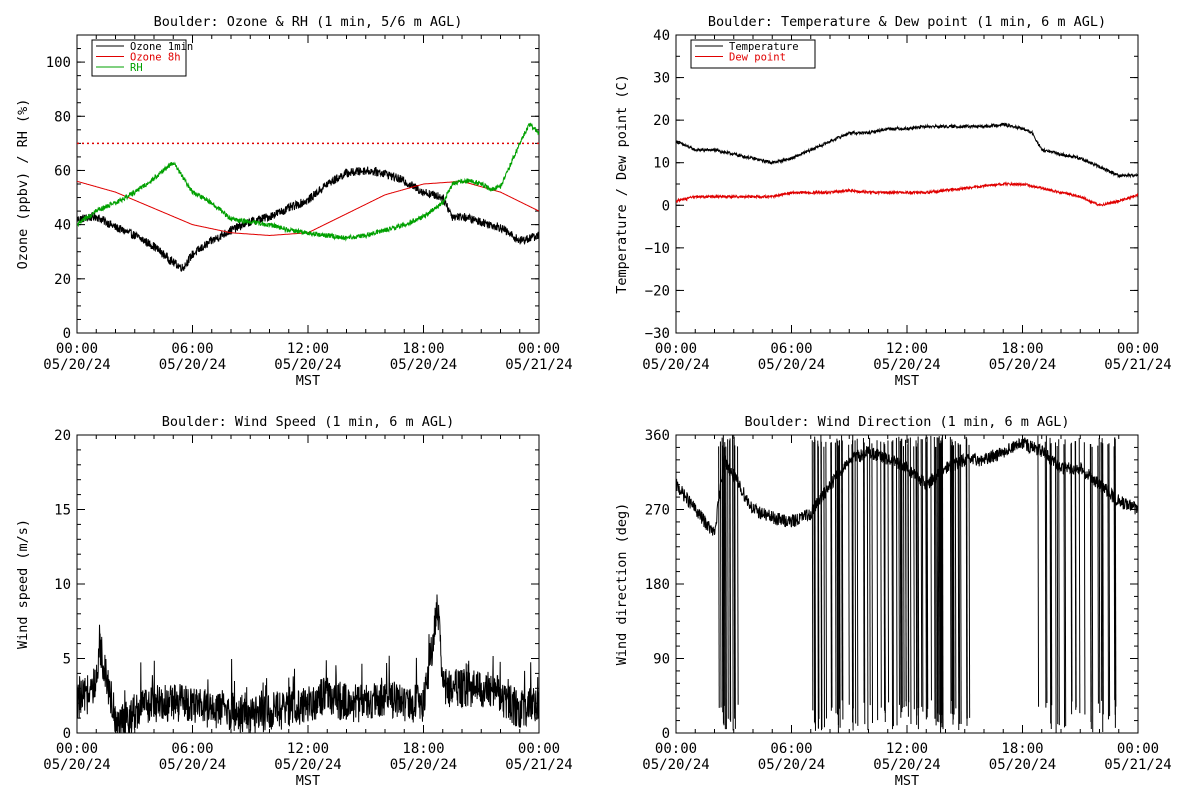  I want to click on legend-label: RH, so click(136, 68).